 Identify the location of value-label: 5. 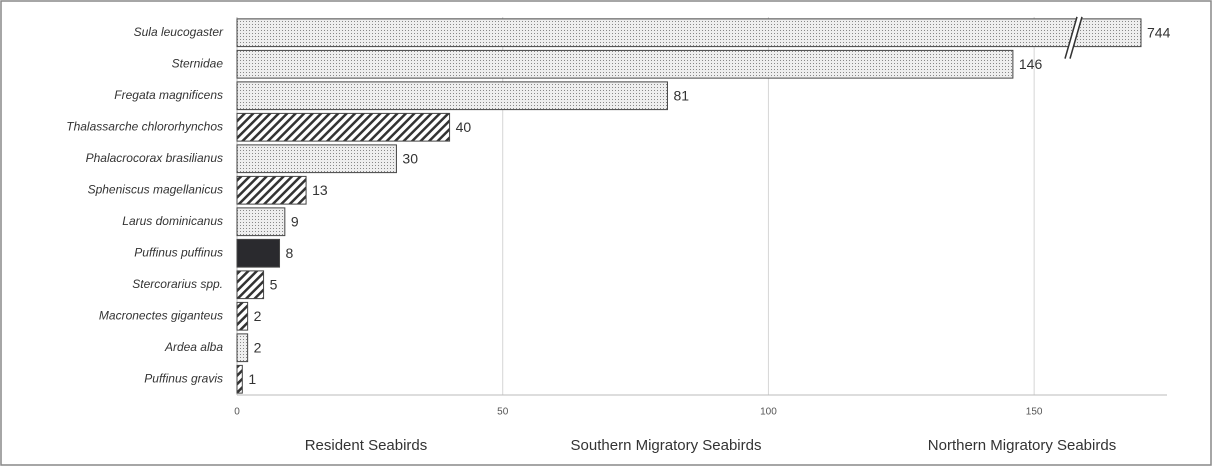
(274, 284).